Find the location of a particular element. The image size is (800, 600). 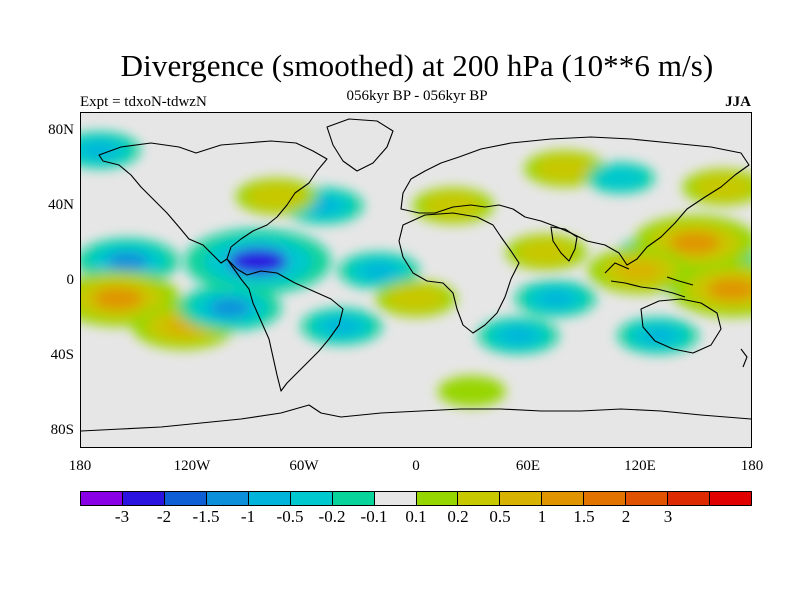

colorbar-label: -0.2 is located at coordinates (332, 516).